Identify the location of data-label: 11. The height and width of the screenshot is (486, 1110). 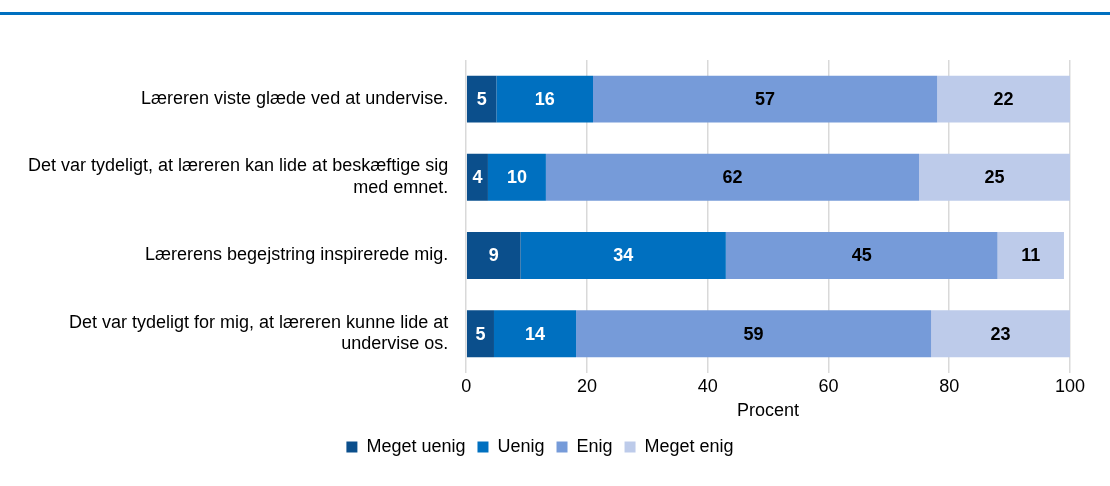
(1031, 255).